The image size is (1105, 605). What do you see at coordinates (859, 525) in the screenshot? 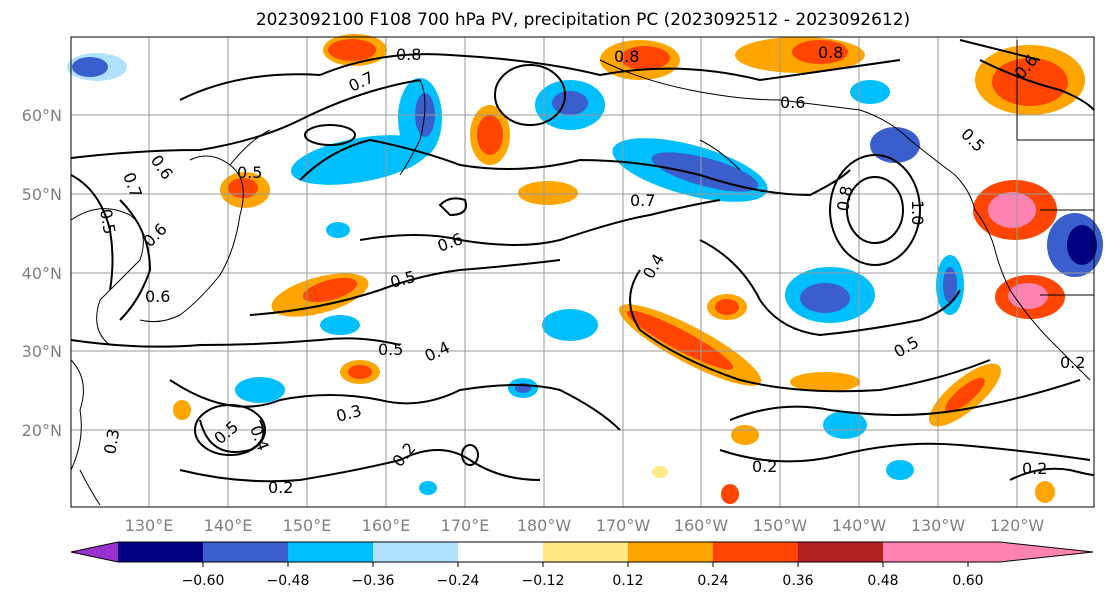
I see `lon-label: 140°W` at bounding box center [859, 525].